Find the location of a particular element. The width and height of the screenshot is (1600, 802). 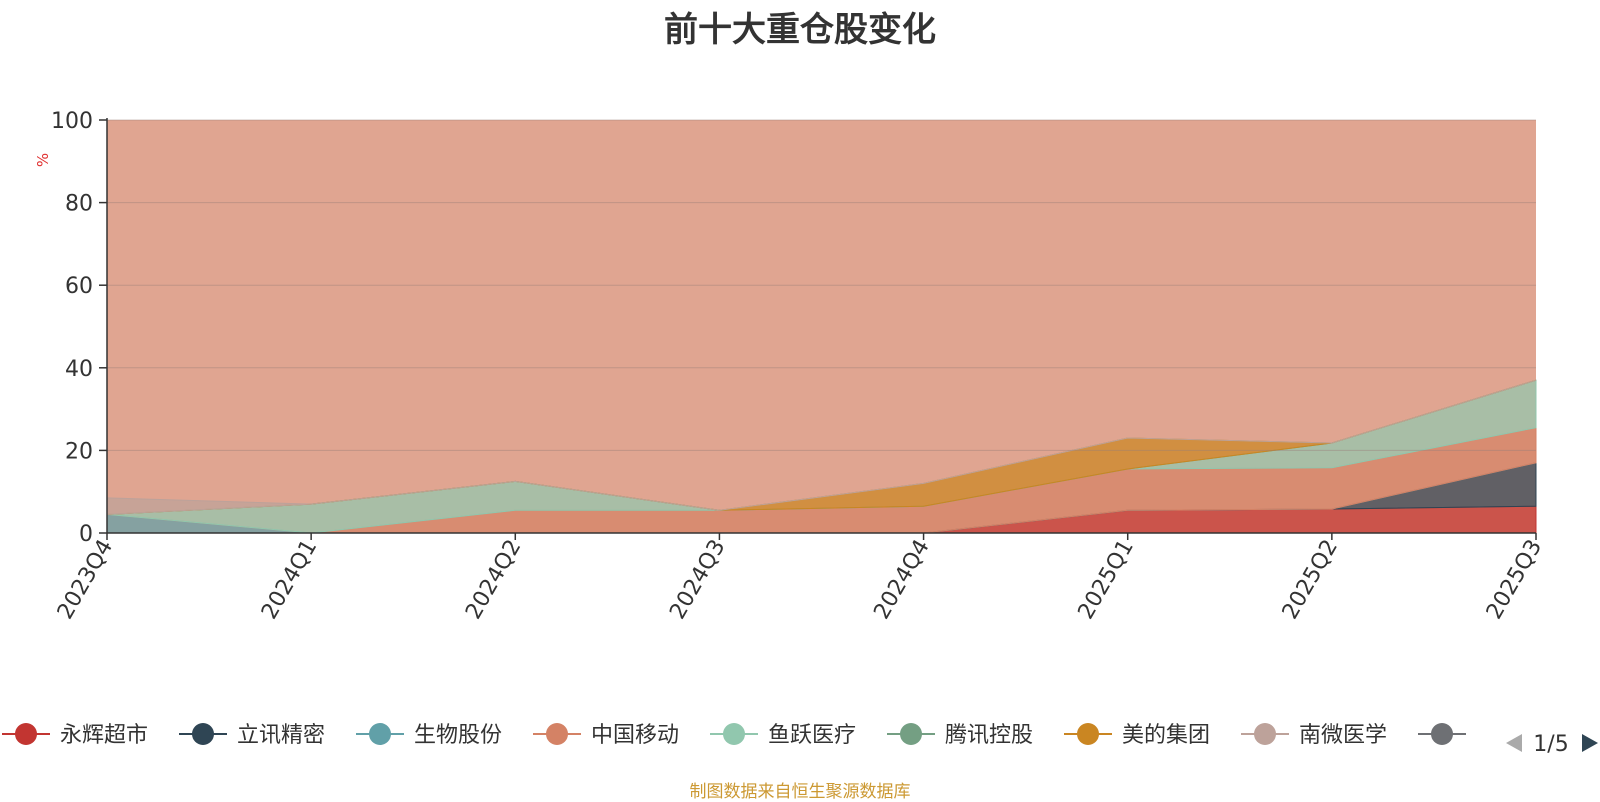

legend-label: 中国移动 is located at coordinates (635, 735).